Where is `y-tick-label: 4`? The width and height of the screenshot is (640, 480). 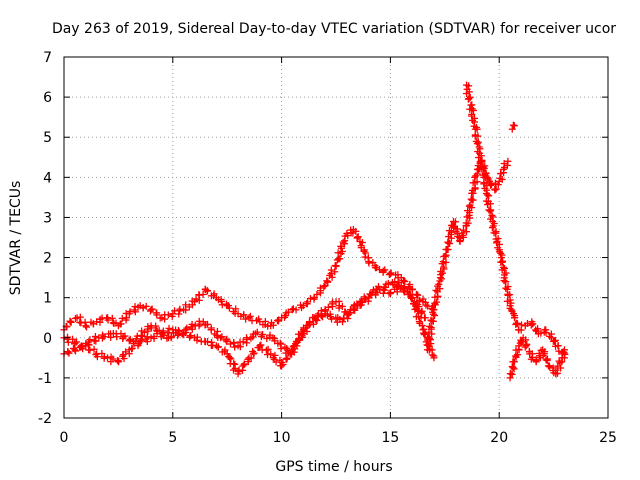
y-tick-label: 4 is located at coordinates (47, 178).